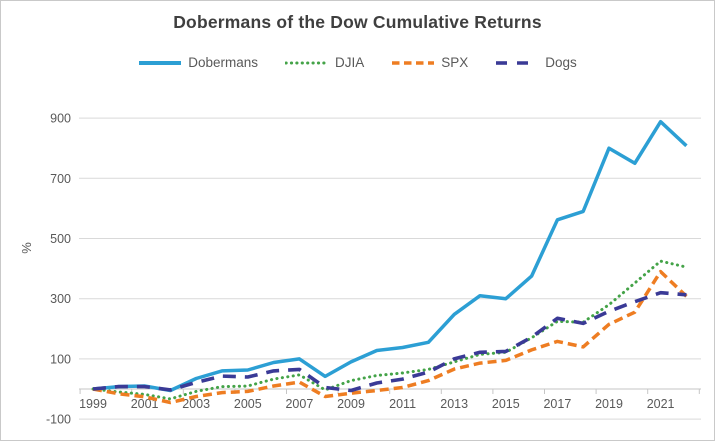 This screenshot has height=441, width=715. I want to click on legend: Dobermans DJIA SPX Dogs, so click(357, 62).